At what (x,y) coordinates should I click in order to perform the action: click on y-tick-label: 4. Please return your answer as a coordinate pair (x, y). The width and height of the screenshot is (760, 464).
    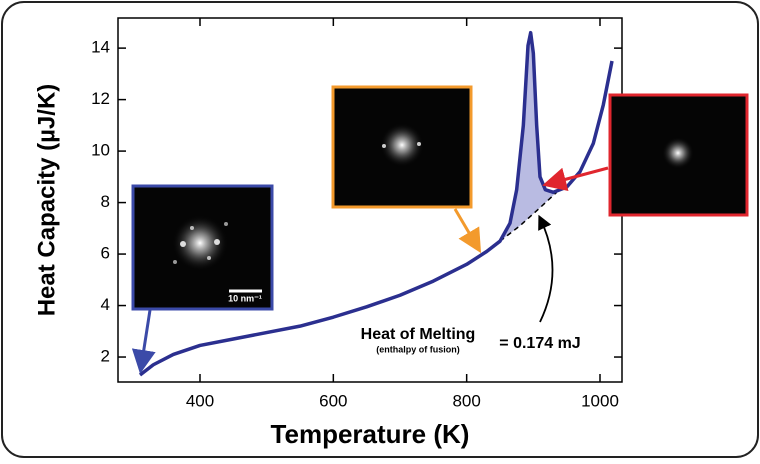
    Looking at the image, I should click on (105, 304).